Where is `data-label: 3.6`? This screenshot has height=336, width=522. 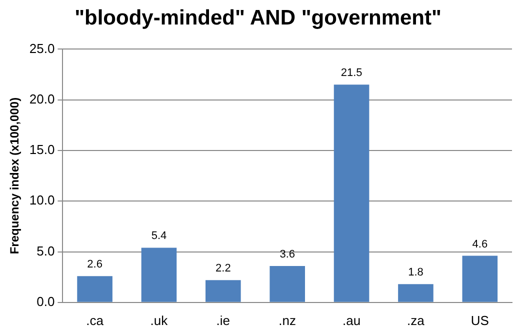
data-label: 3.6 is located at coordinates (287, 254).